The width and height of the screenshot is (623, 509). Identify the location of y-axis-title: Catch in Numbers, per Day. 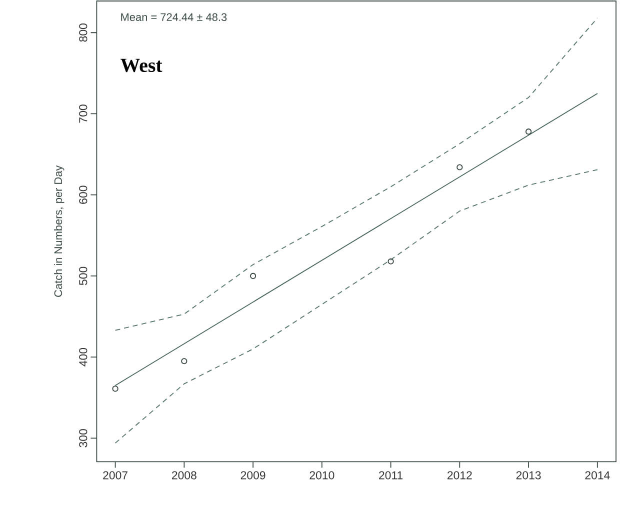
(59, 231).